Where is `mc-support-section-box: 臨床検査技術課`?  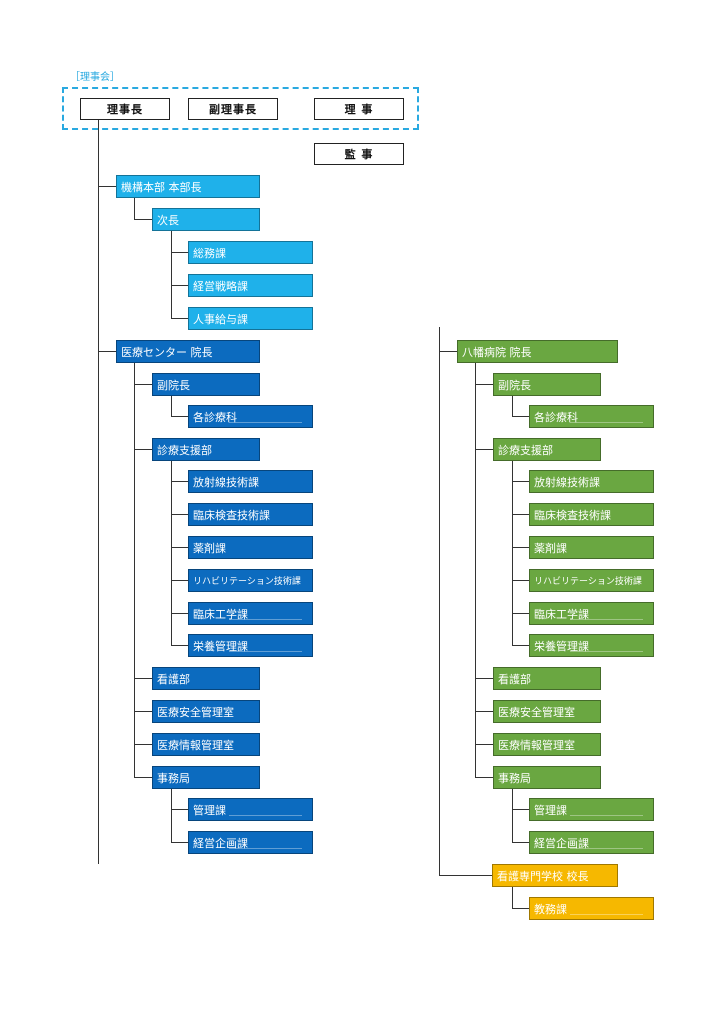 mc-support-section-box: 臨床検査技術課 is located at coordinates (250, 514).